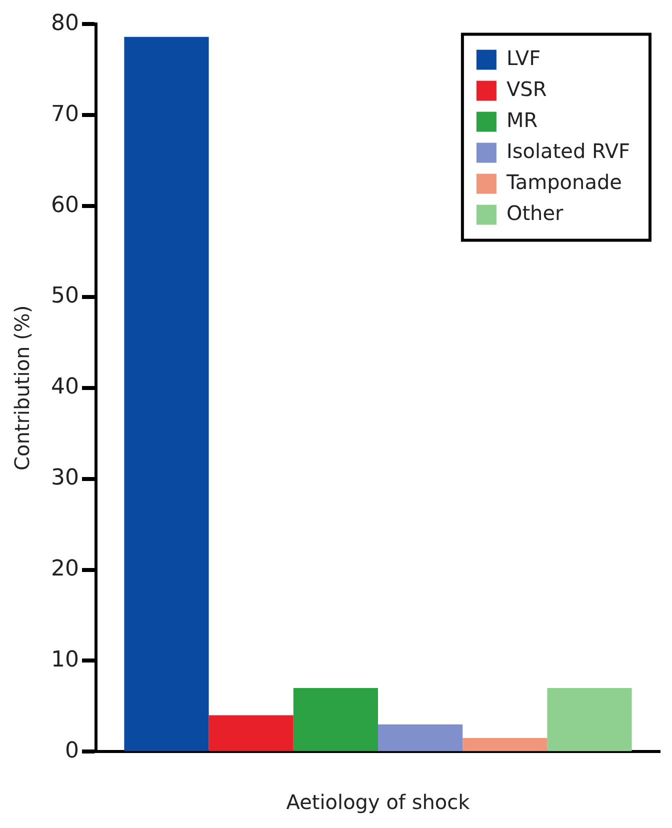 The height and width of the screenshot is (828, 672). I want to click on y-tick-label: 40, so click(64, 387).